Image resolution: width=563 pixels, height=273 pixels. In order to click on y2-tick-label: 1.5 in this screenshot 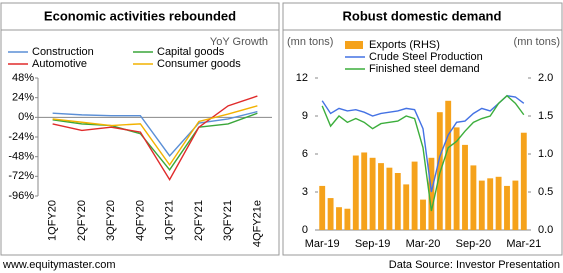, I will do `click(545, 116)`.